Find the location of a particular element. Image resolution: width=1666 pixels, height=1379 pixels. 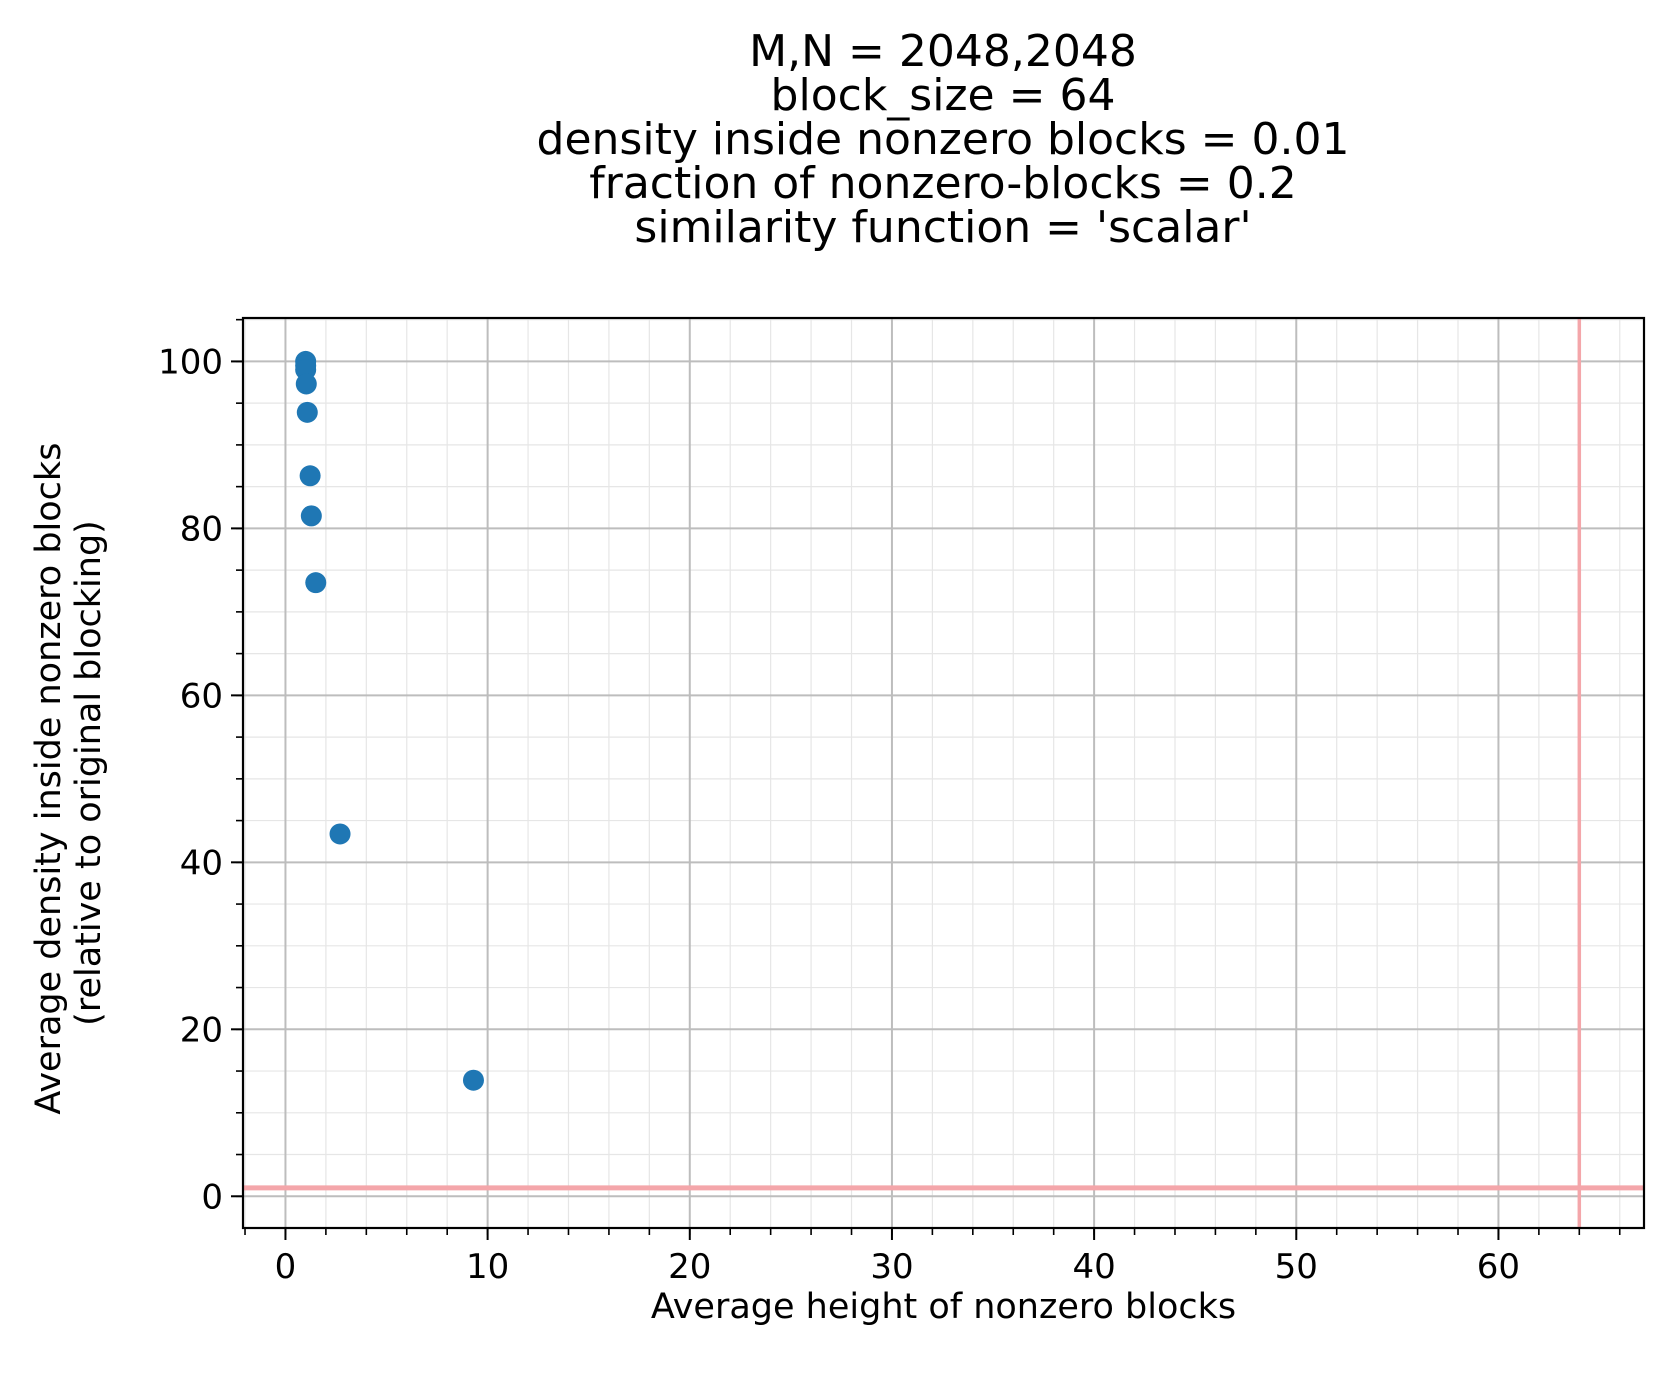

x-axis-label: Average height of nonzero blocks is located at coordinates (943, 1307).